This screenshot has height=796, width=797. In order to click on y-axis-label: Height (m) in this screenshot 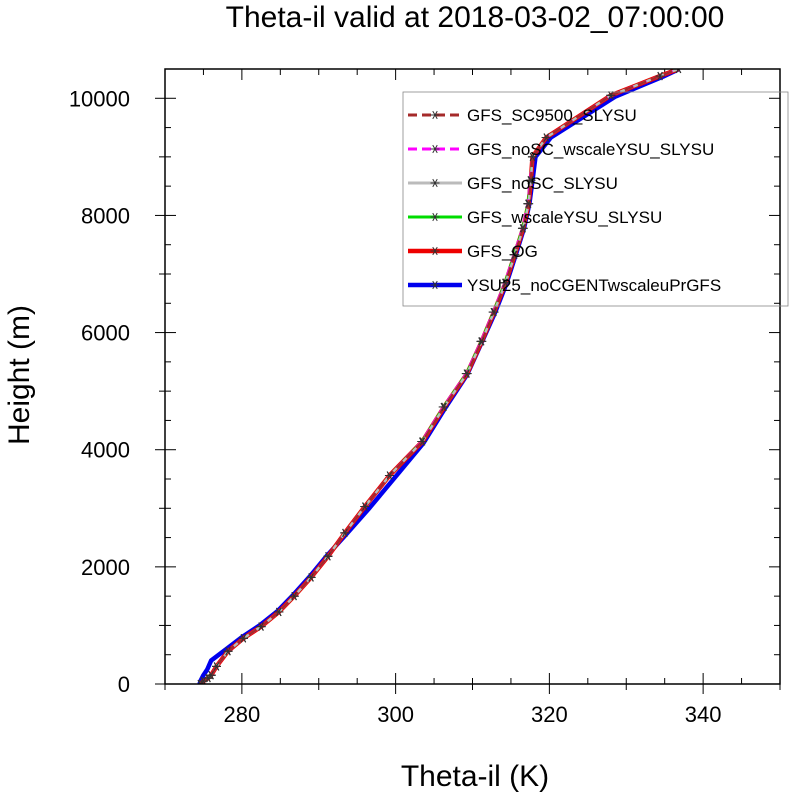, I will do `click(19, 375)`.